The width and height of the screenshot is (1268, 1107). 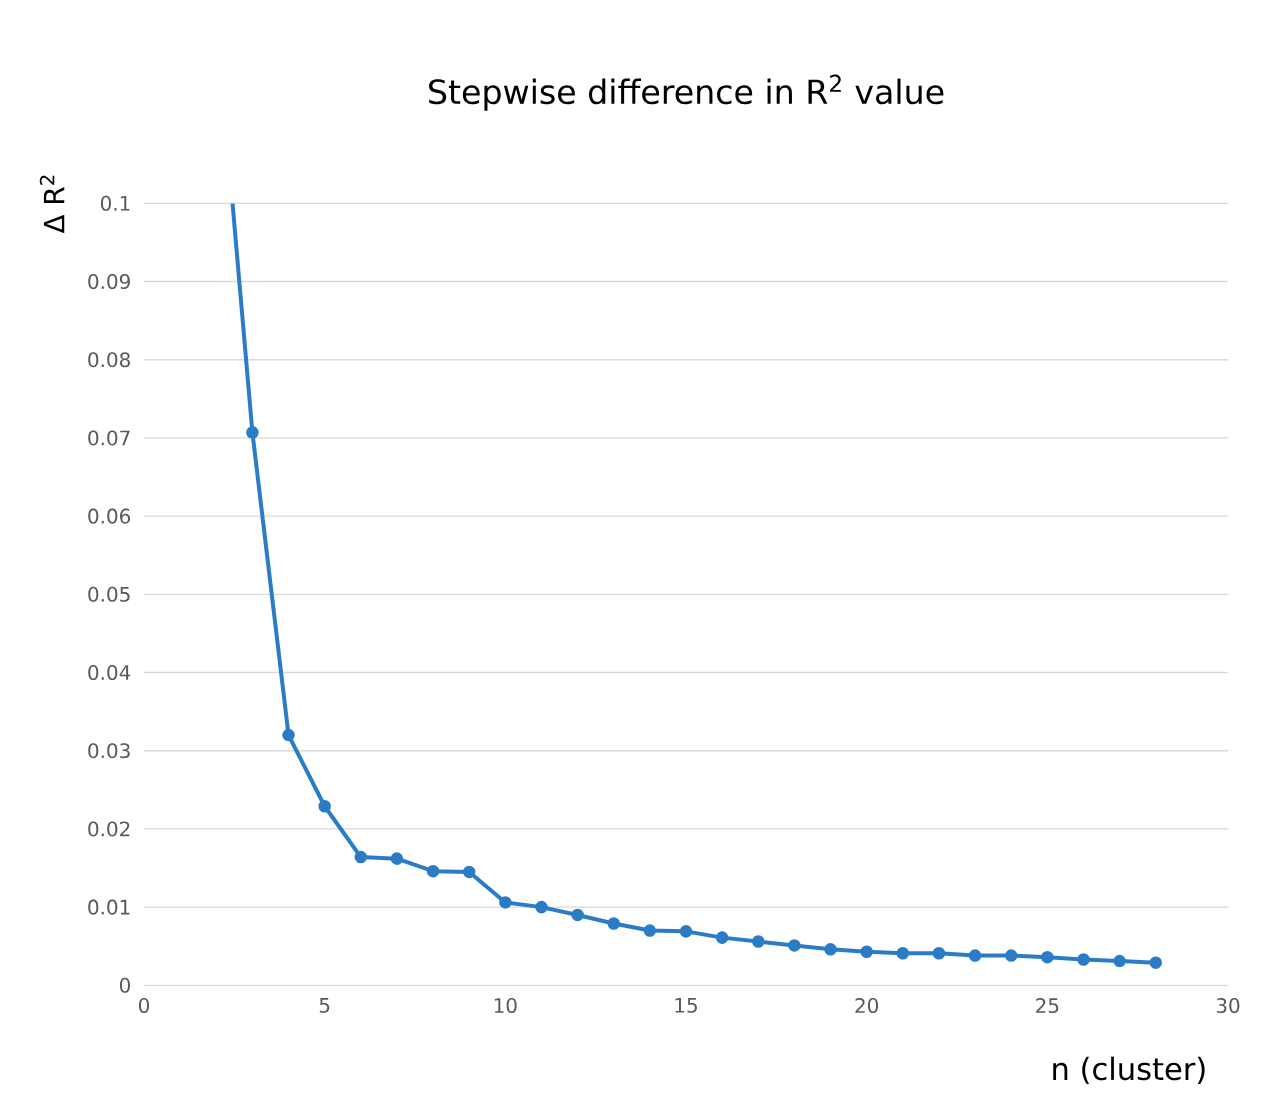 I want to click on y-tick-label: 0.08, so click(x=109, y=360).